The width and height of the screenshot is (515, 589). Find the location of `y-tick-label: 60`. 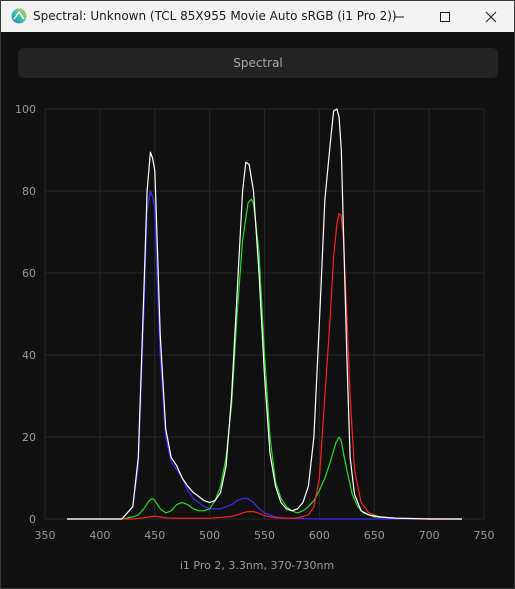

y-tick-label: 60 is located at coordinates (29, 273).